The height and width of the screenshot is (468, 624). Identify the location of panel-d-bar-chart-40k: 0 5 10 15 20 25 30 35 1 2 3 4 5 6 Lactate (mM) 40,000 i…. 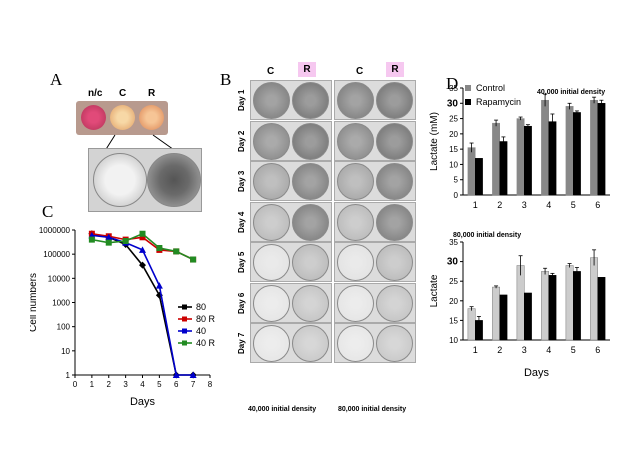
(519, 146).